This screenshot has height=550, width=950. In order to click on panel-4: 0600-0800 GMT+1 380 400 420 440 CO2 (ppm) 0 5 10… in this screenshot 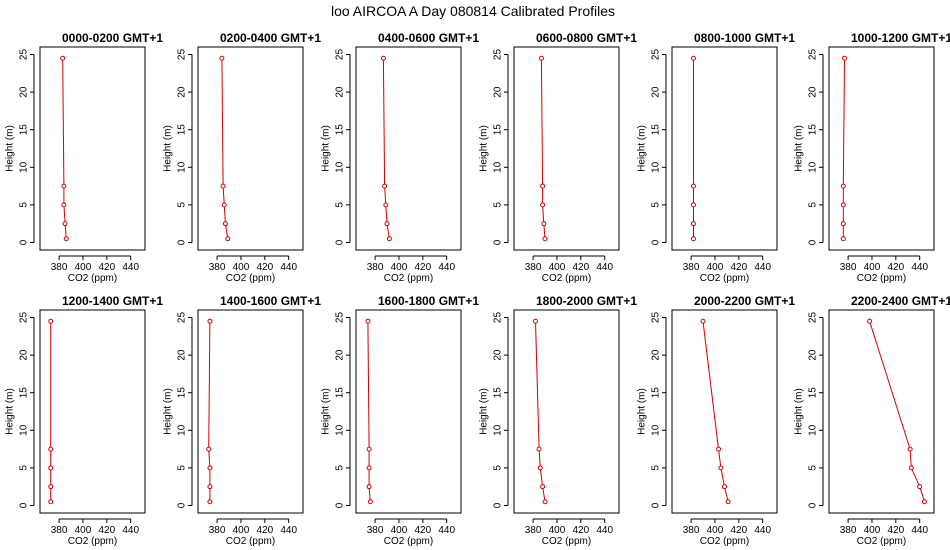, I will do `click(558, 157)`.